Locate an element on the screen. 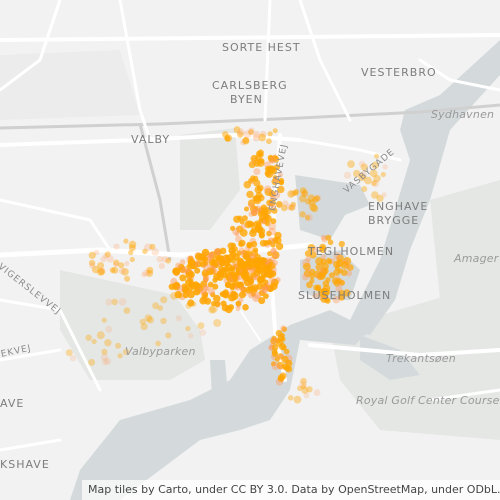 This screenshot has height=500, width=500. label-kshave: KSHAVE is located at coordinates (25, 464).